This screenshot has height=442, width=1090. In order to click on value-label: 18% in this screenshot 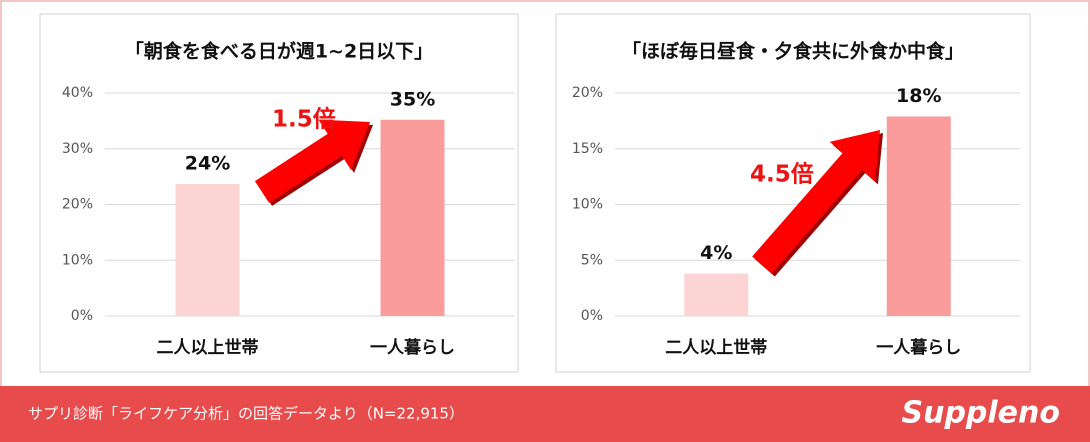, I will do `click(918, 96)`.